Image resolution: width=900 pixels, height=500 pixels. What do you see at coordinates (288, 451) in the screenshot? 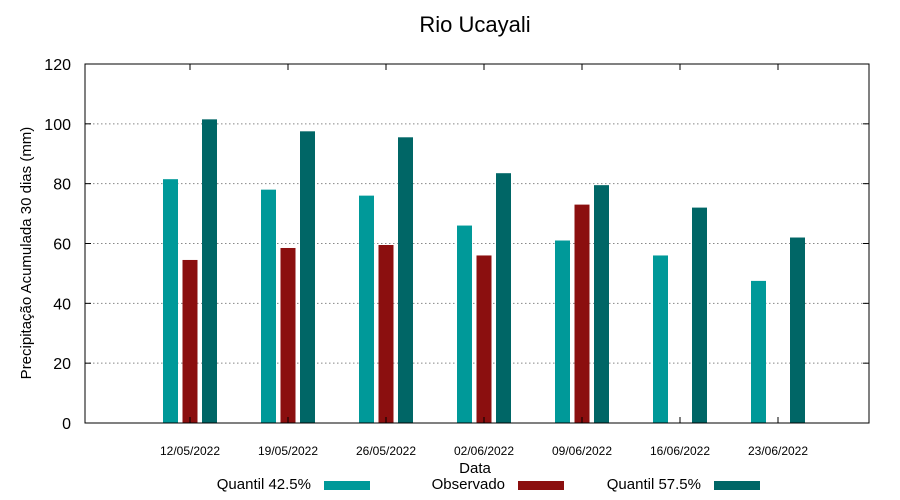
I see `x-tick-label: 19/05/2022` at bounding box center [288, 451].